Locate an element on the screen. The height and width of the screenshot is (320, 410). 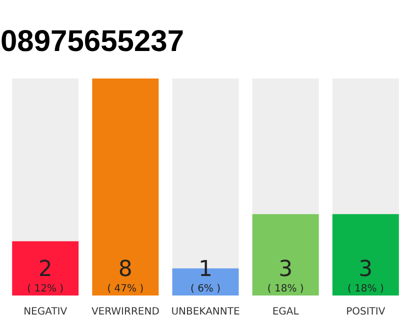
annotation: ( 47% ) is located at coordinates (125, 288).